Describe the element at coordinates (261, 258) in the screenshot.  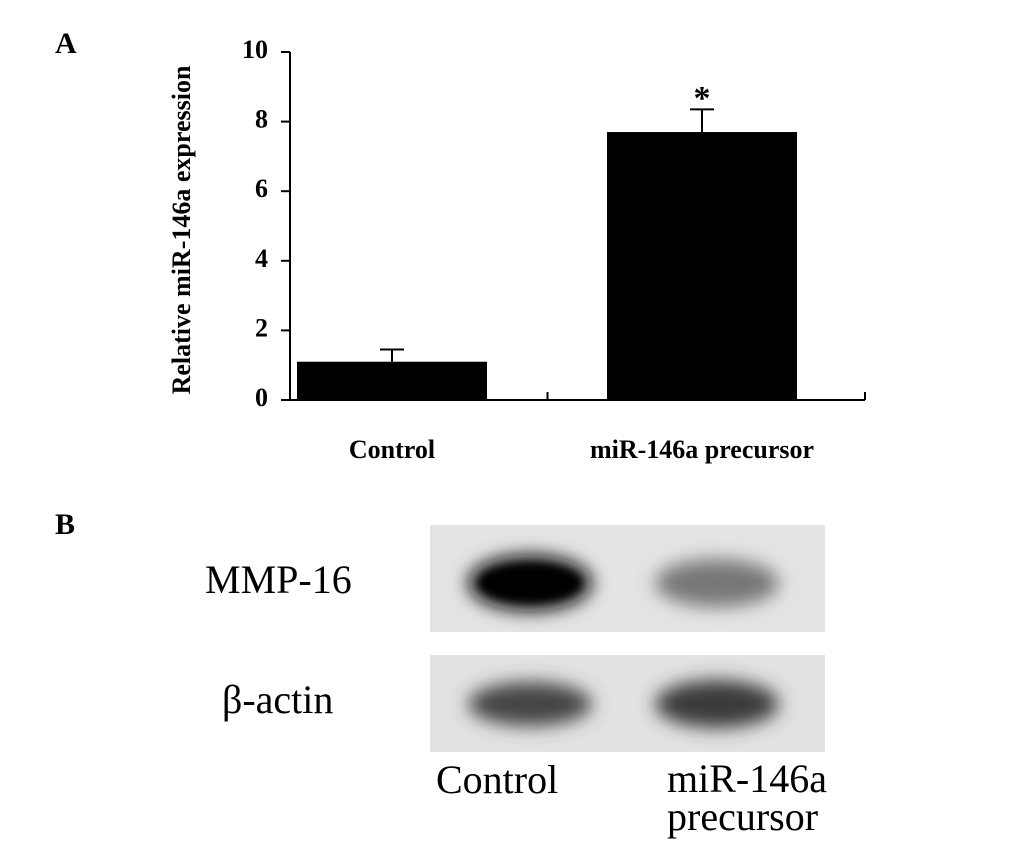
I see `y-tick-label: 4` at that location.